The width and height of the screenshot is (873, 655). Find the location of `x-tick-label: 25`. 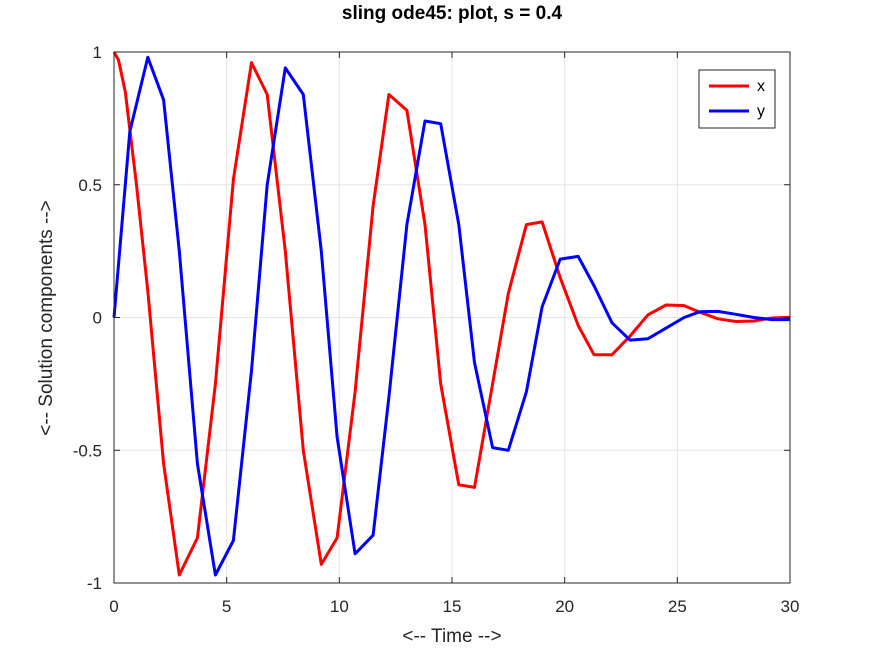

x-tick-label: 25 is located at coordinates (677, 606).